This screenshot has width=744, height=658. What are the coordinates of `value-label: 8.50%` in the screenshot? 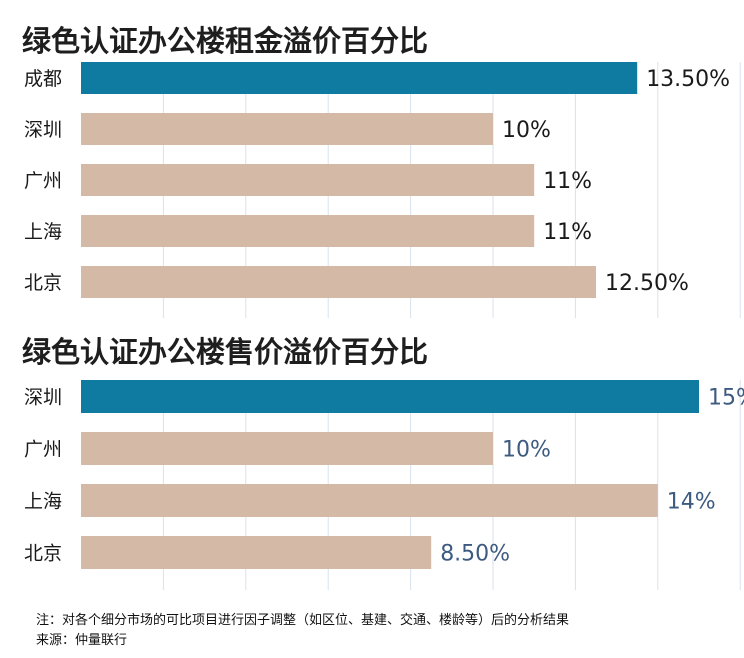 It's located at (475, 554).